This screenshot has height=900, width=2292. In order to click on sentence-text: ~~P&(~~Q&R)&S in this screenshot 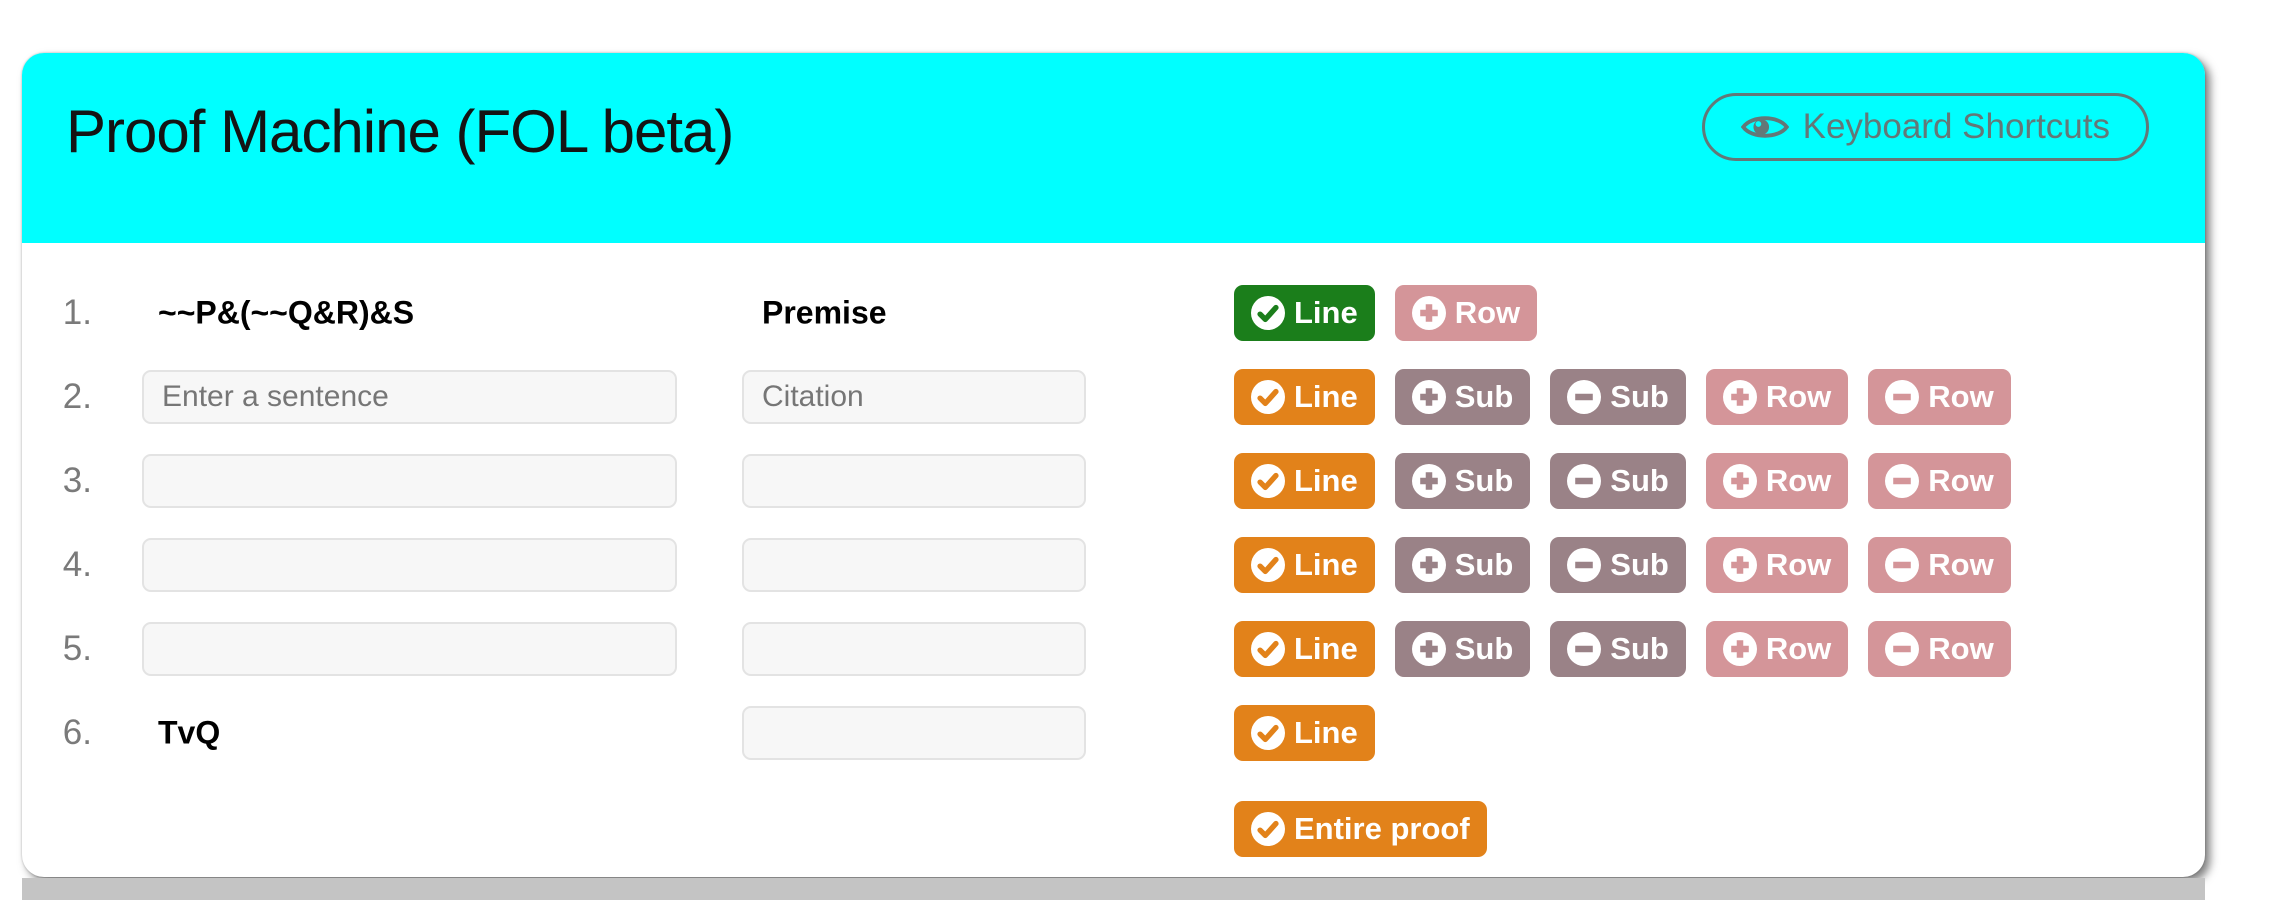, I will do `click(286, 312)`.